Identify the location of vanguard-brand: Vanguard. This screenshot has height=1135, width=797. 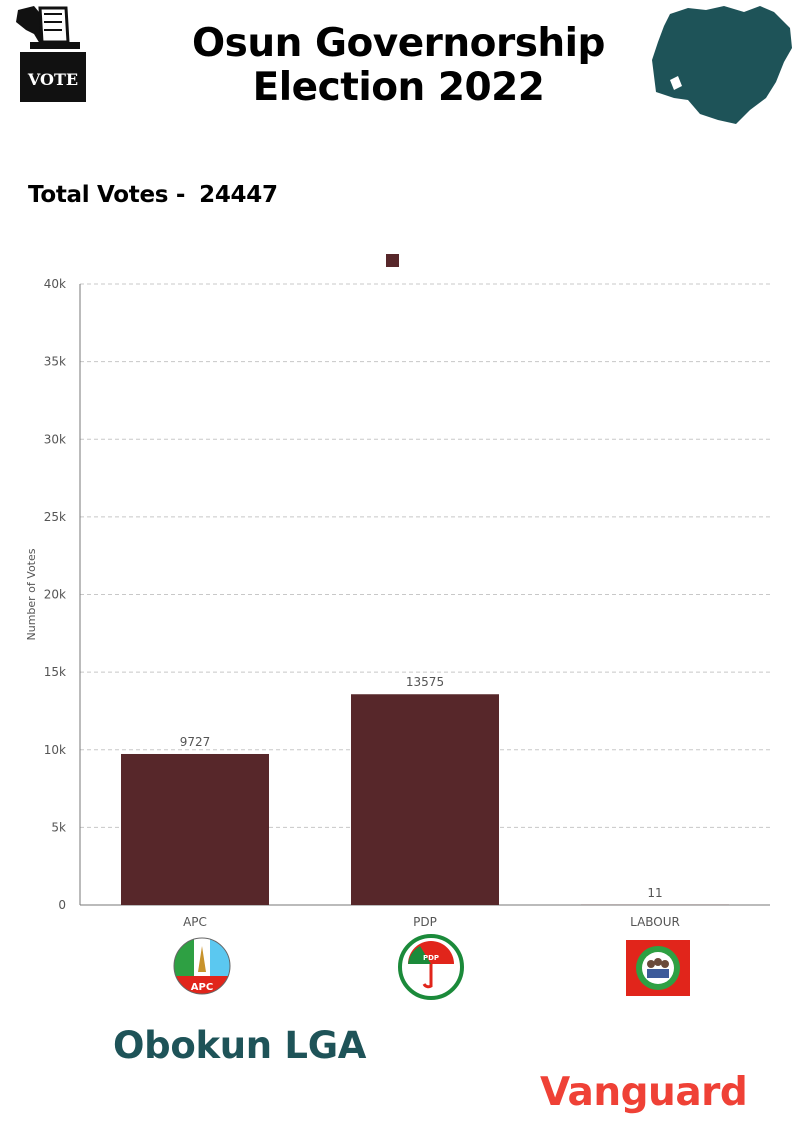
(644, 1092).